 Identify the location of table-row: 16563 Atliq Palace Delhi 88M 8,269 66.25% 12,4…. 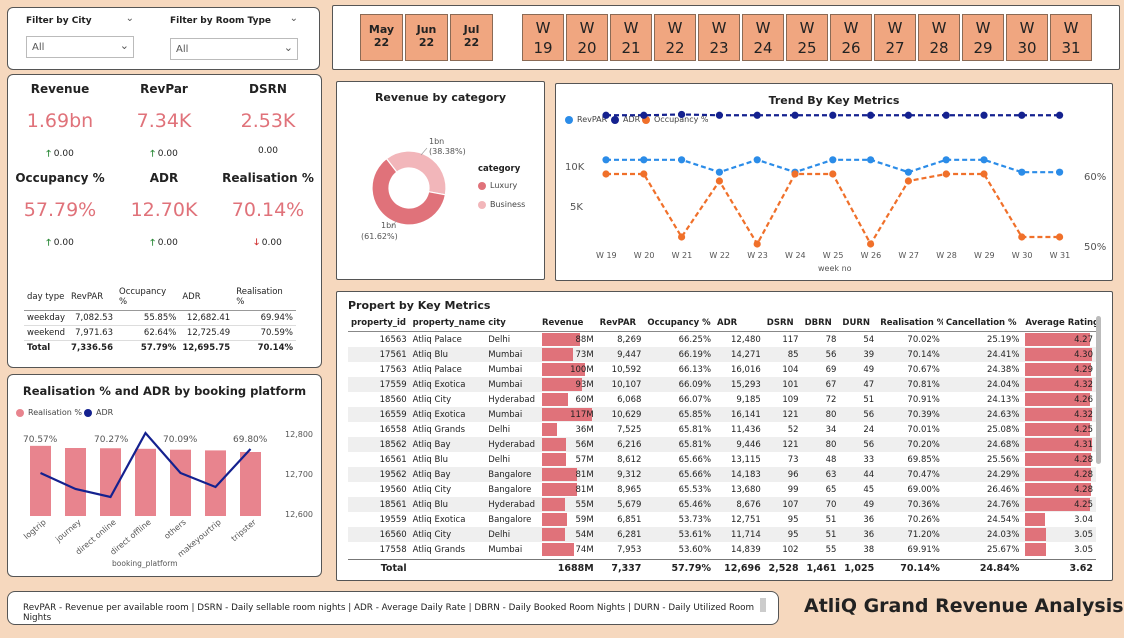
(722, 339).